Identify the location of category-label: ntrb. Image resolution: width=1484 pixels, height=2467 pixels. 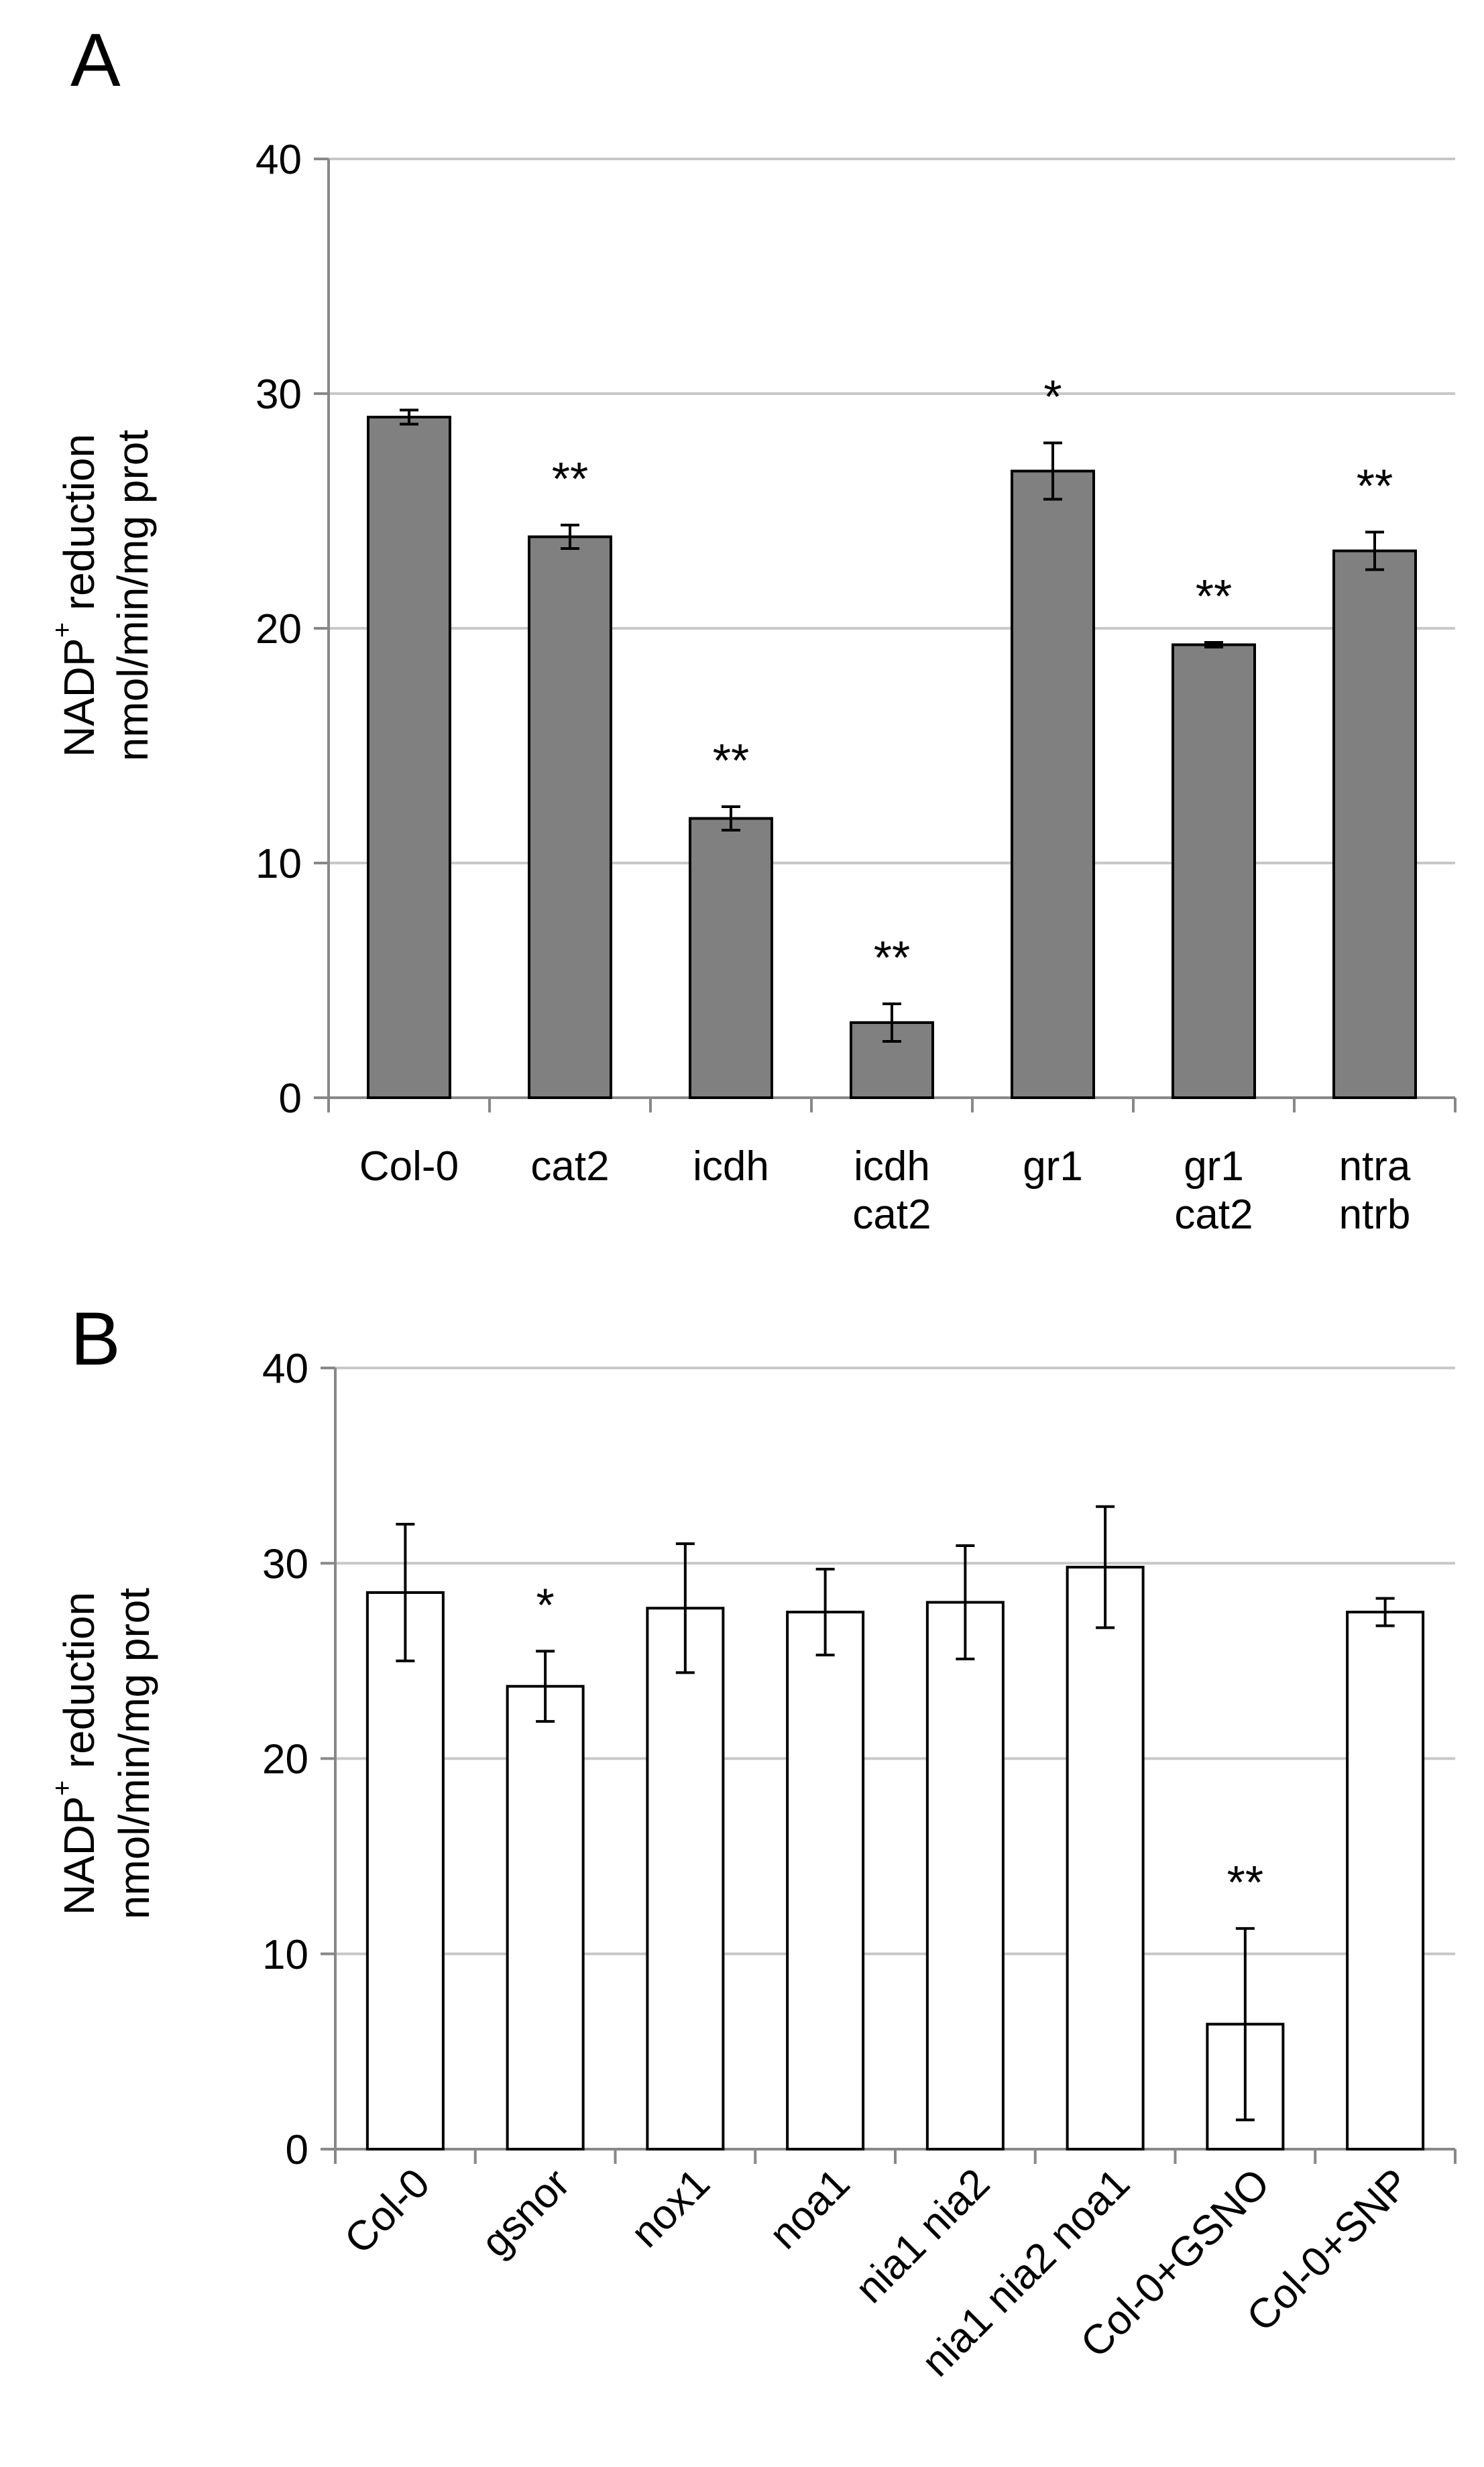
(1375, 1215).